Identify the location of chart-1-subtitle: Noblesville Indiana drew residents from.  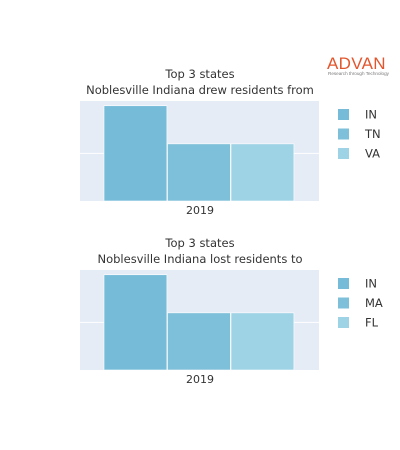
(200, 90).